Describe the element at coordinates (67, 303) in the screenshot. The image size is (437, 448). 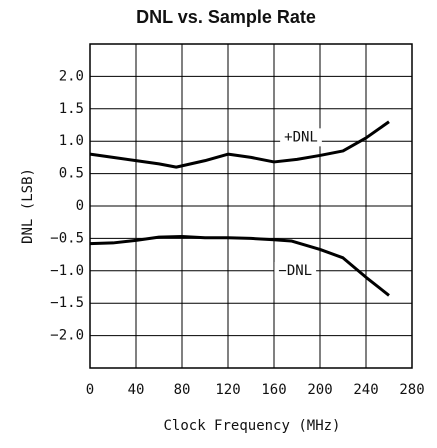
I see `y-tick-label: −1.5` at that location.